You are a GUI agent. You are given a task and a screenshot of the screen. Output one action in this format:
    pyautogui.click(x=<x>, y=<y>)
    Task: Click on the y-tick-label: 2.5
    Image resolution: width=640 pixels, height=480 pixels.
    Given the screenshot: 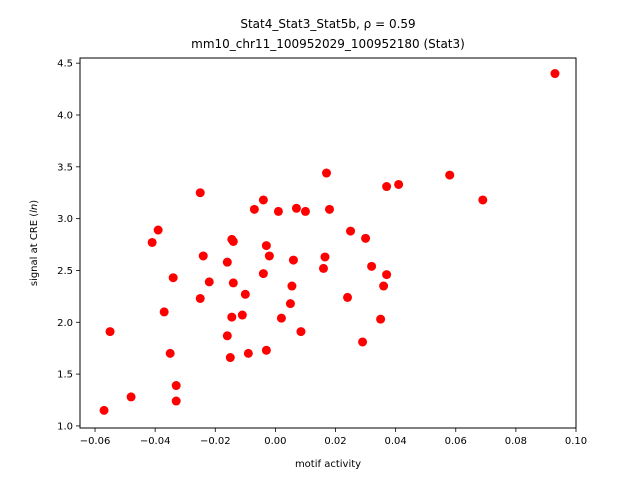 What is the action you would take?
    pyautogui.click(x=65, y=271)
    